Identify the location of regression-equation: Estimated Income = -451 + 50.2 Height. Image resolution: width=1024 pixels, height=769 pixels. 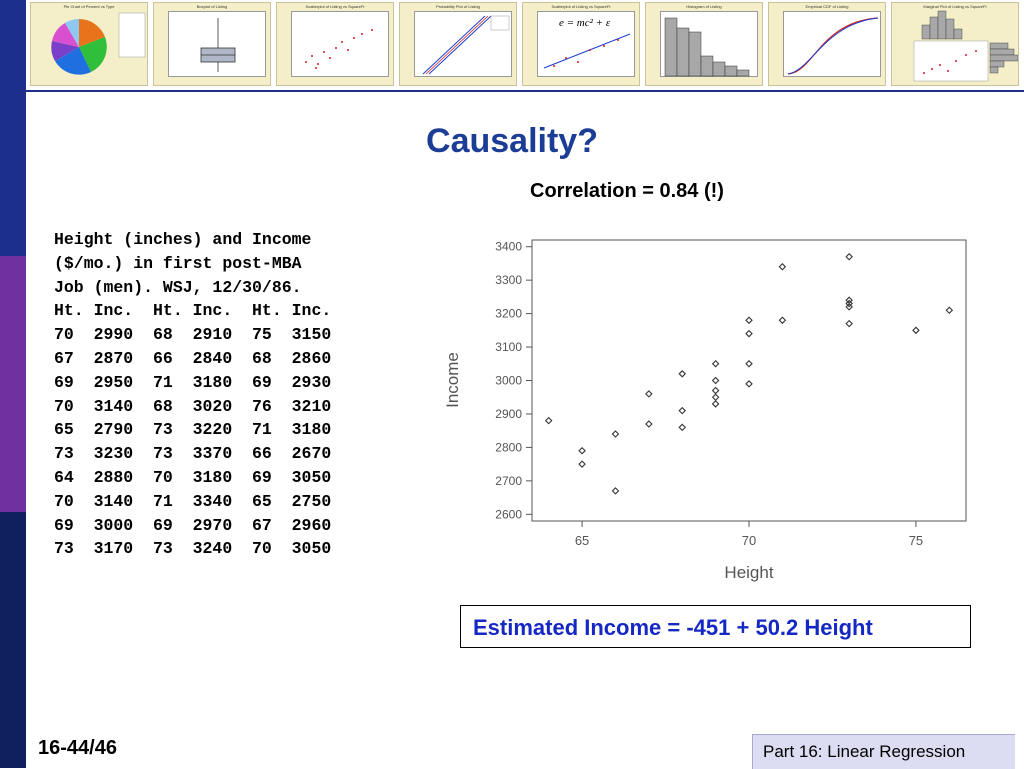
(673, 627).